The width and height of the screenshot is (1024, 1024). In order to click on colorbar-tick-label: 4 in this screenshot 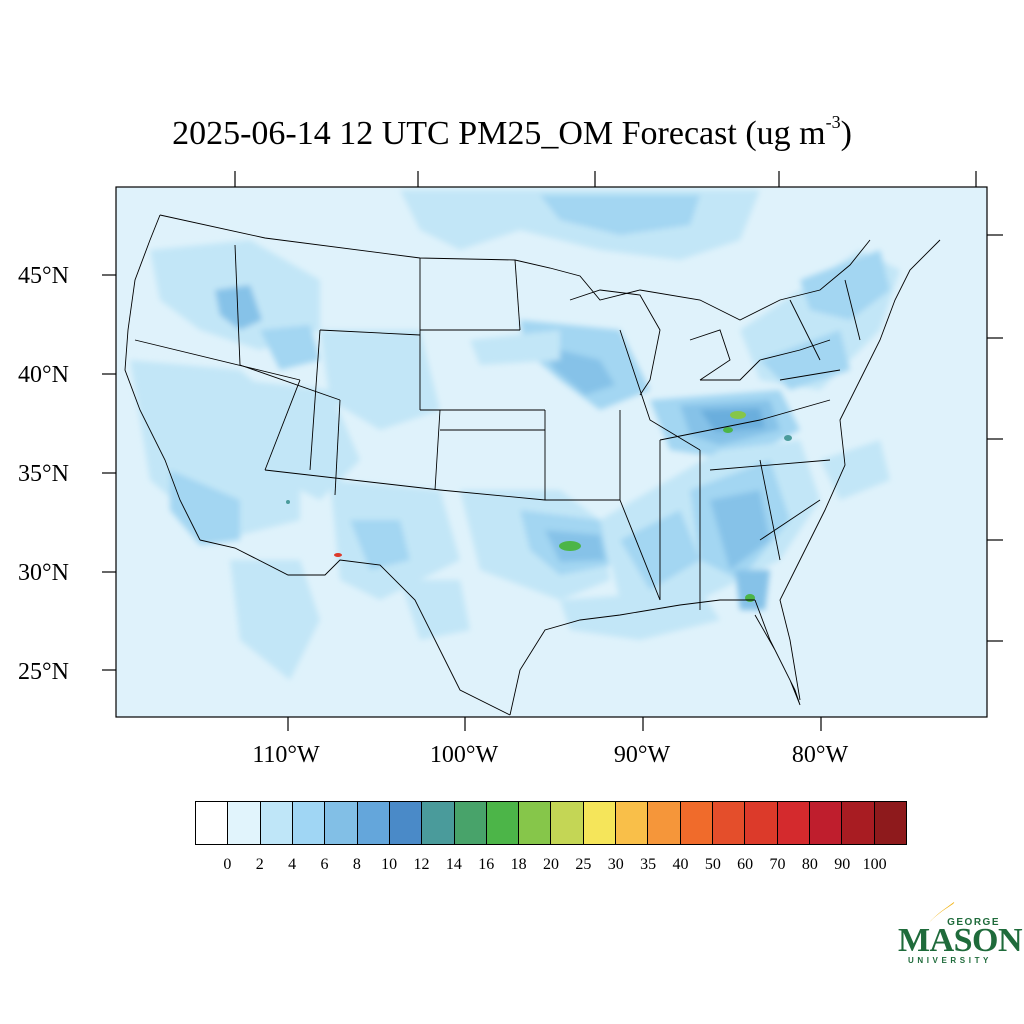, I will do `click(292, 864)`.